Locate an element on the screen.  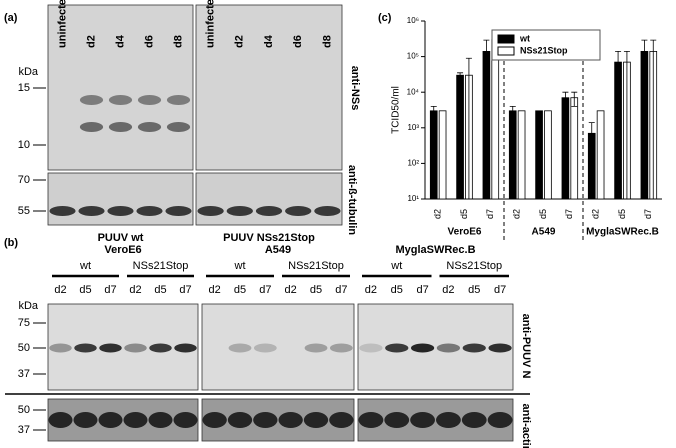
marker: 37 is located at coordinates (24, 430).